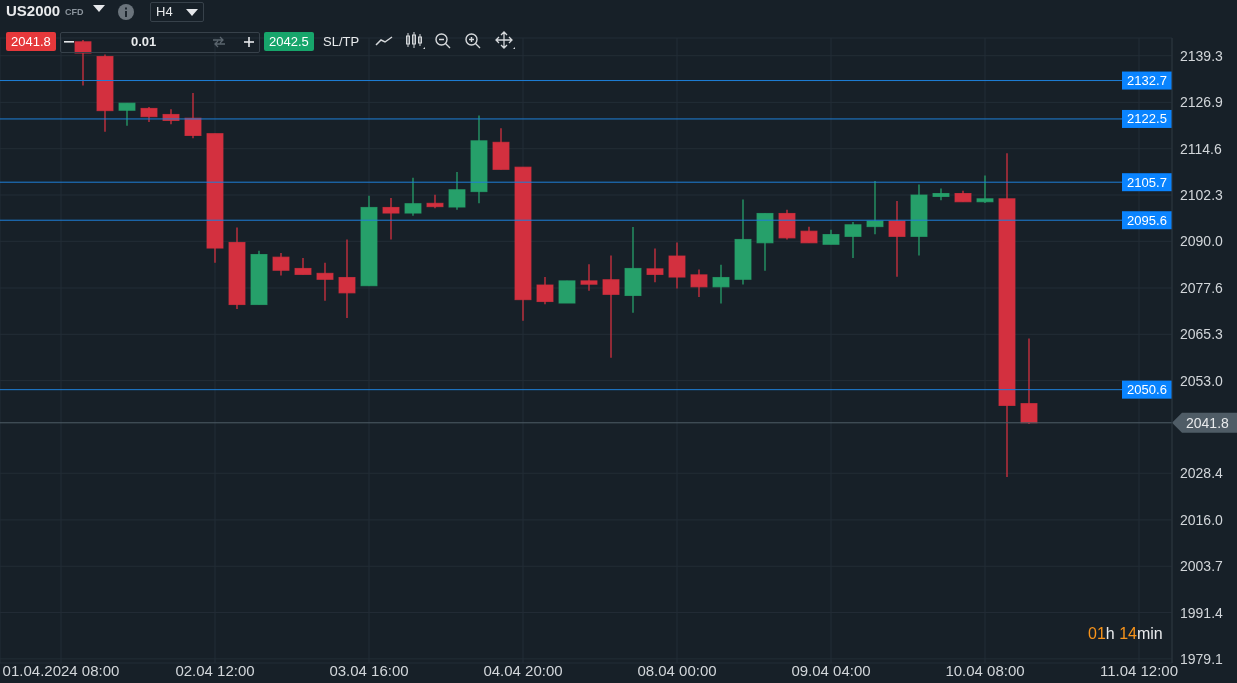 The width and height of the screenshot is (1237, 683). I want to click on ref-line-label: 2122.5, so click(1147, 119).